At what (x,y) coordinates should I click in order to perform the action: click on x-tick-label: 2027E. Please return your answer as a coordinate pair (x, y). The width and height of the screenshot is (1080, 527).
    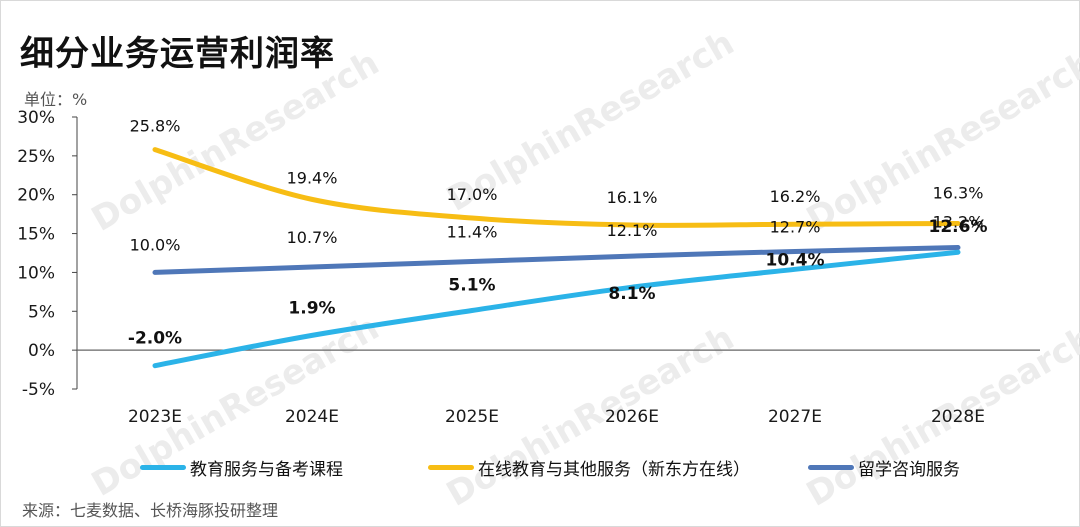
    Looking at the image, I should click on (795, 417).